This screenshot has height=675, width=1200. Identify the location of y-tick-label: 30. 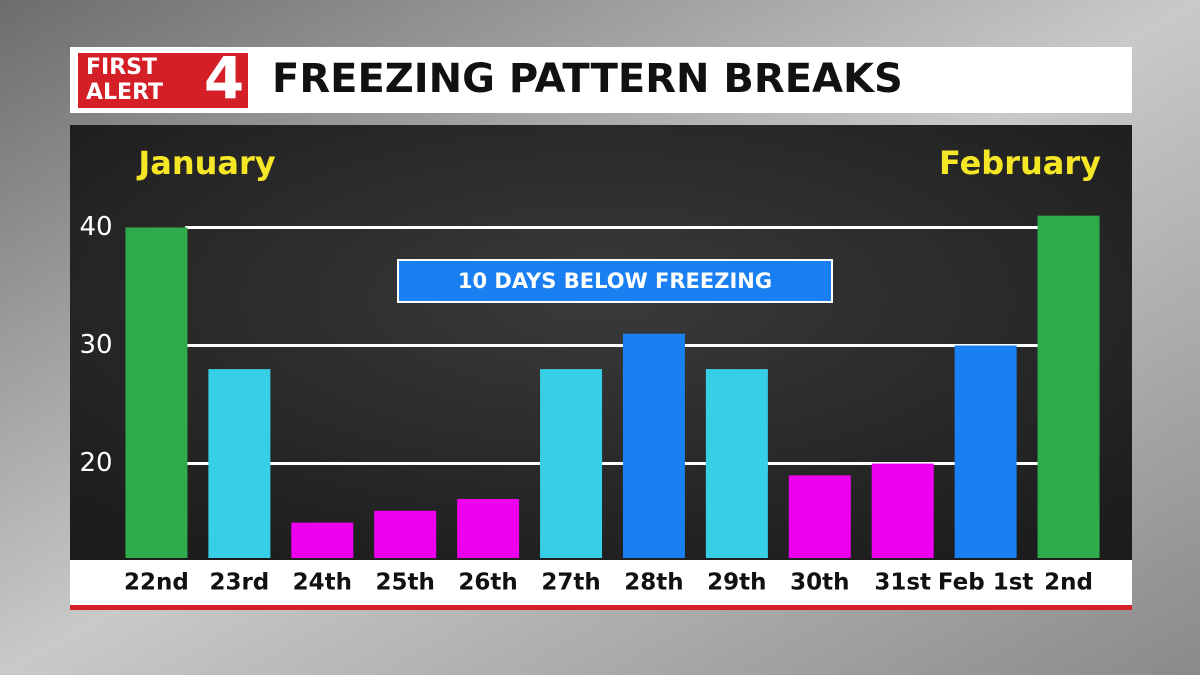
(95, 345).